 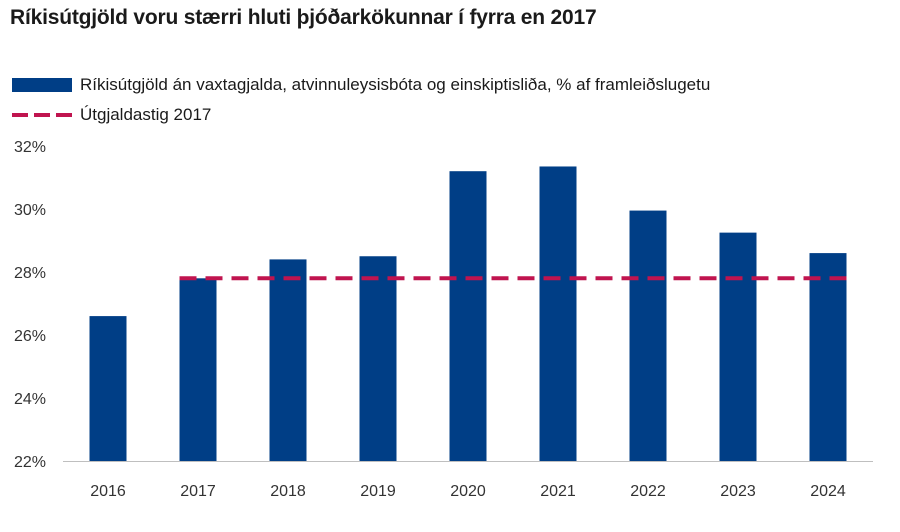 What do you see at coordinates (738, 491) in the screenshot?
I see `x-tick-label: 2023` at bounding box center [738, 491].